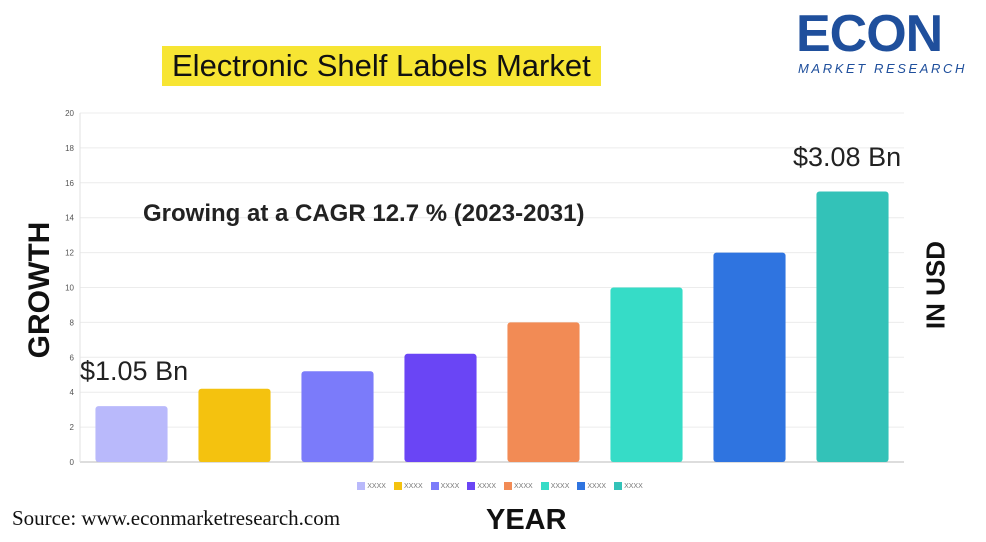  Describe the element at coordinates (72, 427) in the screenshot. I see `y-tick-label: 2` at that location.